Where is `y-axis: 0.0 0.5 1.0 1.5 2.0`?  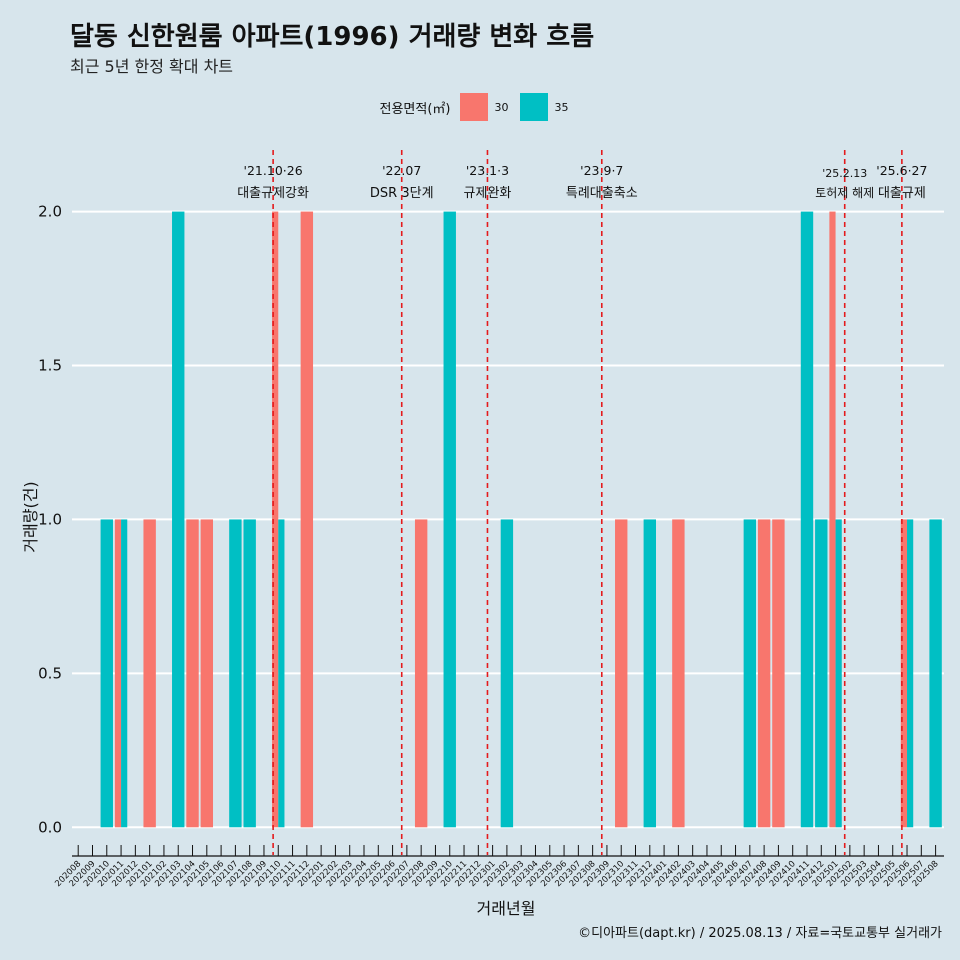
y-axis: 0.0 0.5 1.0 1.5 2.0 is located at coordinates (50, 520).